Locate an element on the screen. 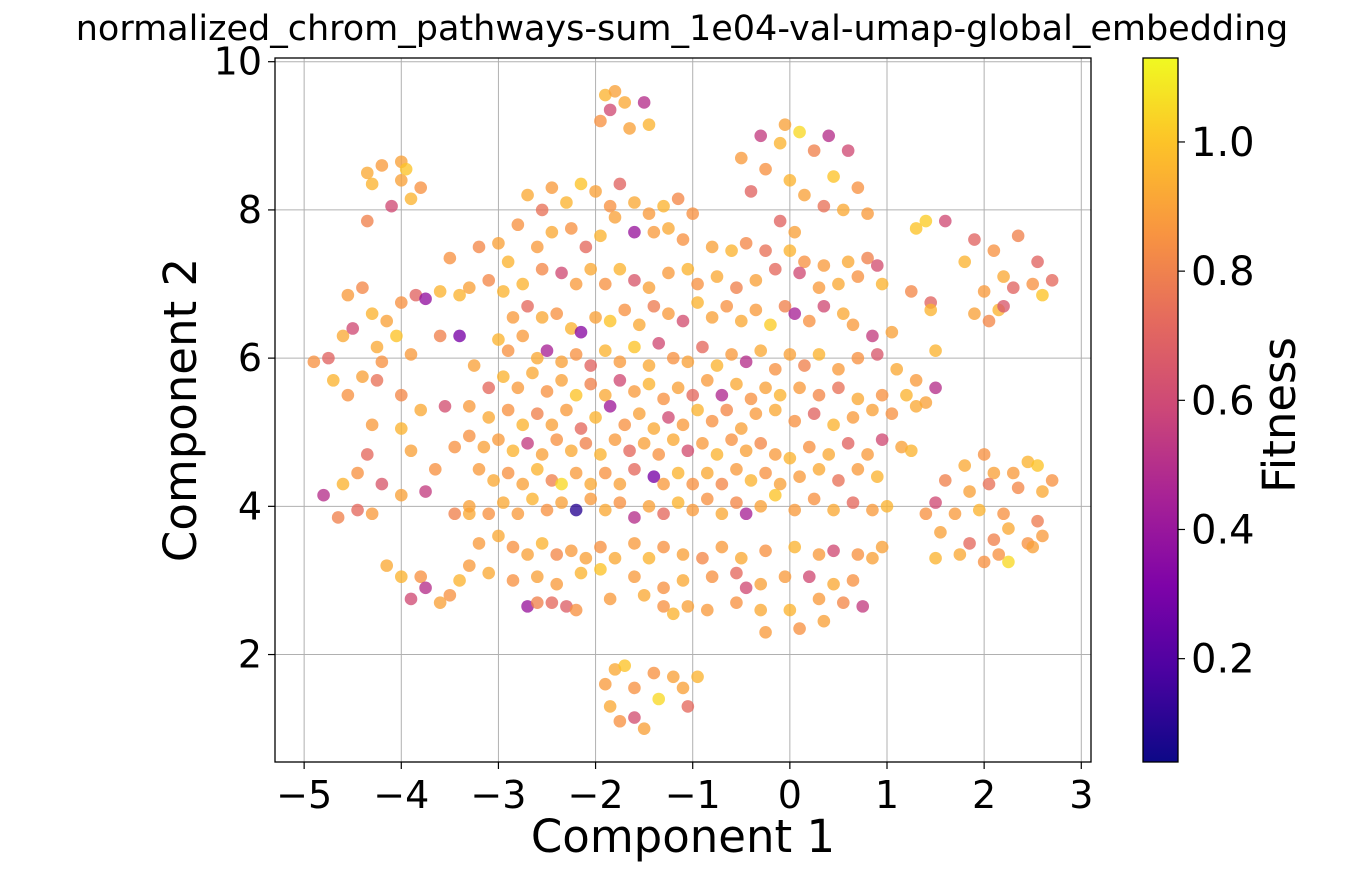 This screenshot has width=1365, height=872. x-tick-label: 0 is located at coordinates (790, 795).